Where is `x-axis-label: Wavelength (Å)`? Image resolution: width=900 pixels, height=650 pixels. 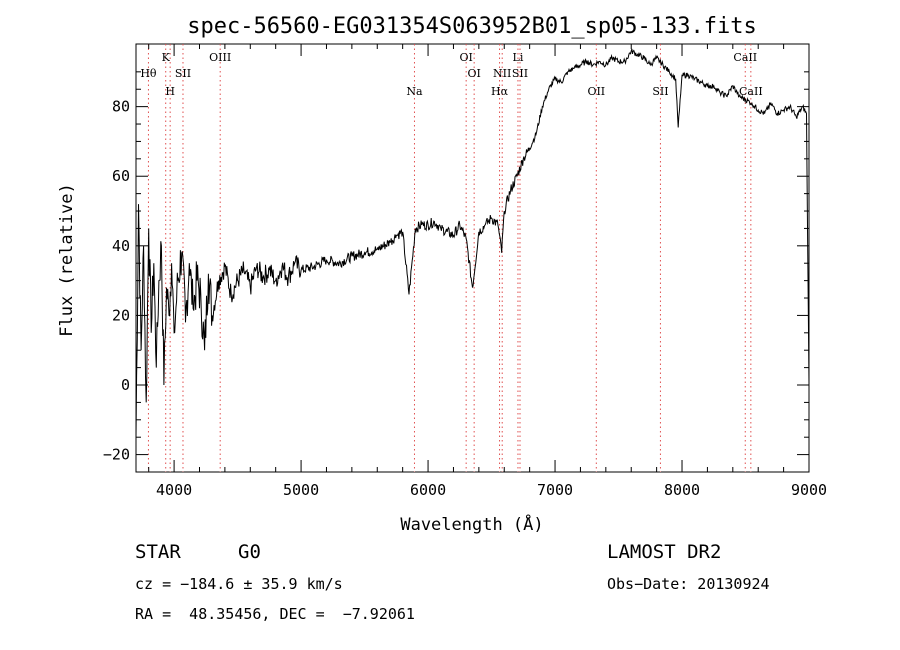 x-axis-label: Wavelength (Å) is located at coordinates (471, 524).